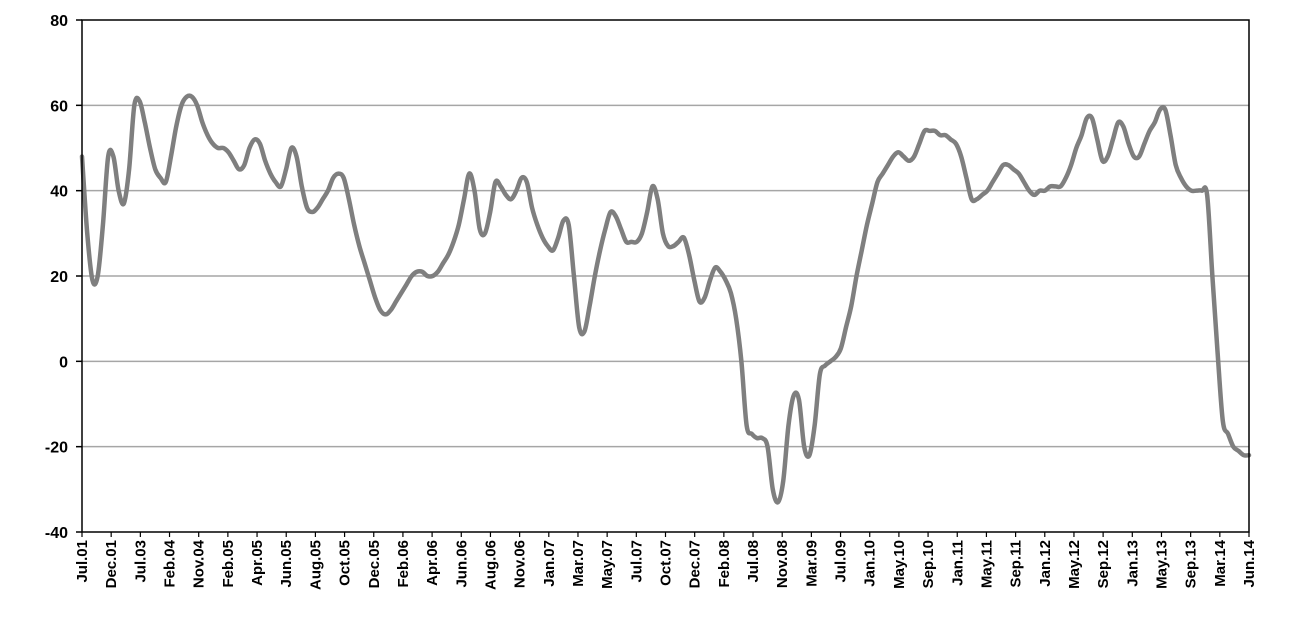  What do you see at coordinates (56, 533) in the screenshot?
I see `y-tick-label: -40` at bounding box center [56, 533].